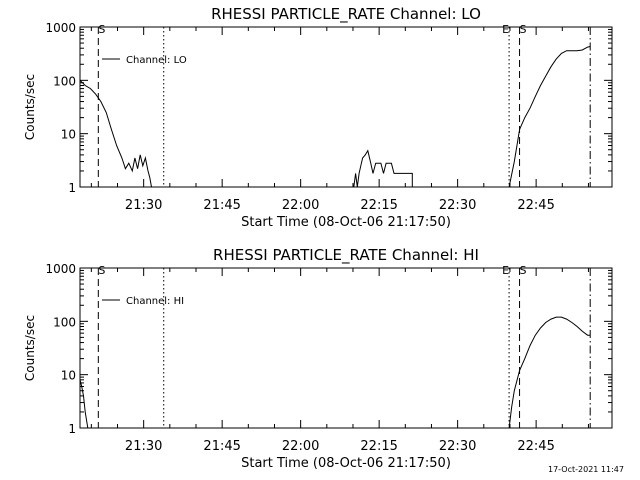 This screenshot has height=480, width=640. Describe the element at coordinates (346, 255) in the screenshot. I see `chart-title: RHESSI PARTICLE_RATE Channel: HI` at that location.